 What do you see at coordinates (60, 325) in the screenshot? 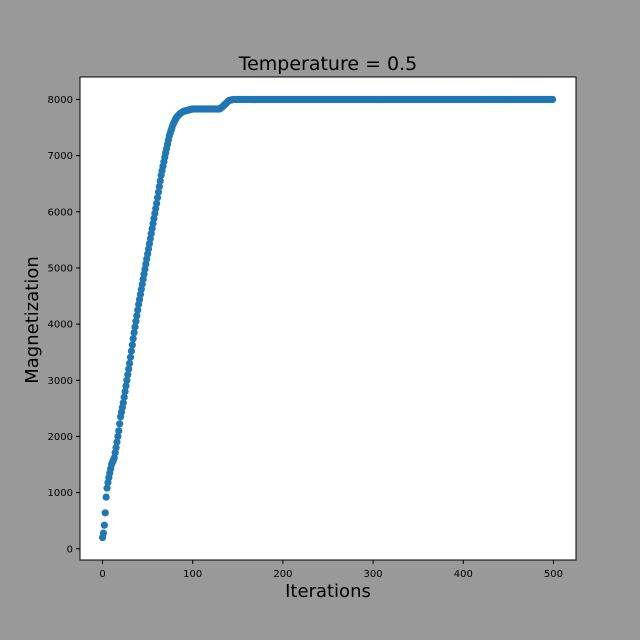
I see `y-tick-label: 4000` at bounding box center [60, 325].